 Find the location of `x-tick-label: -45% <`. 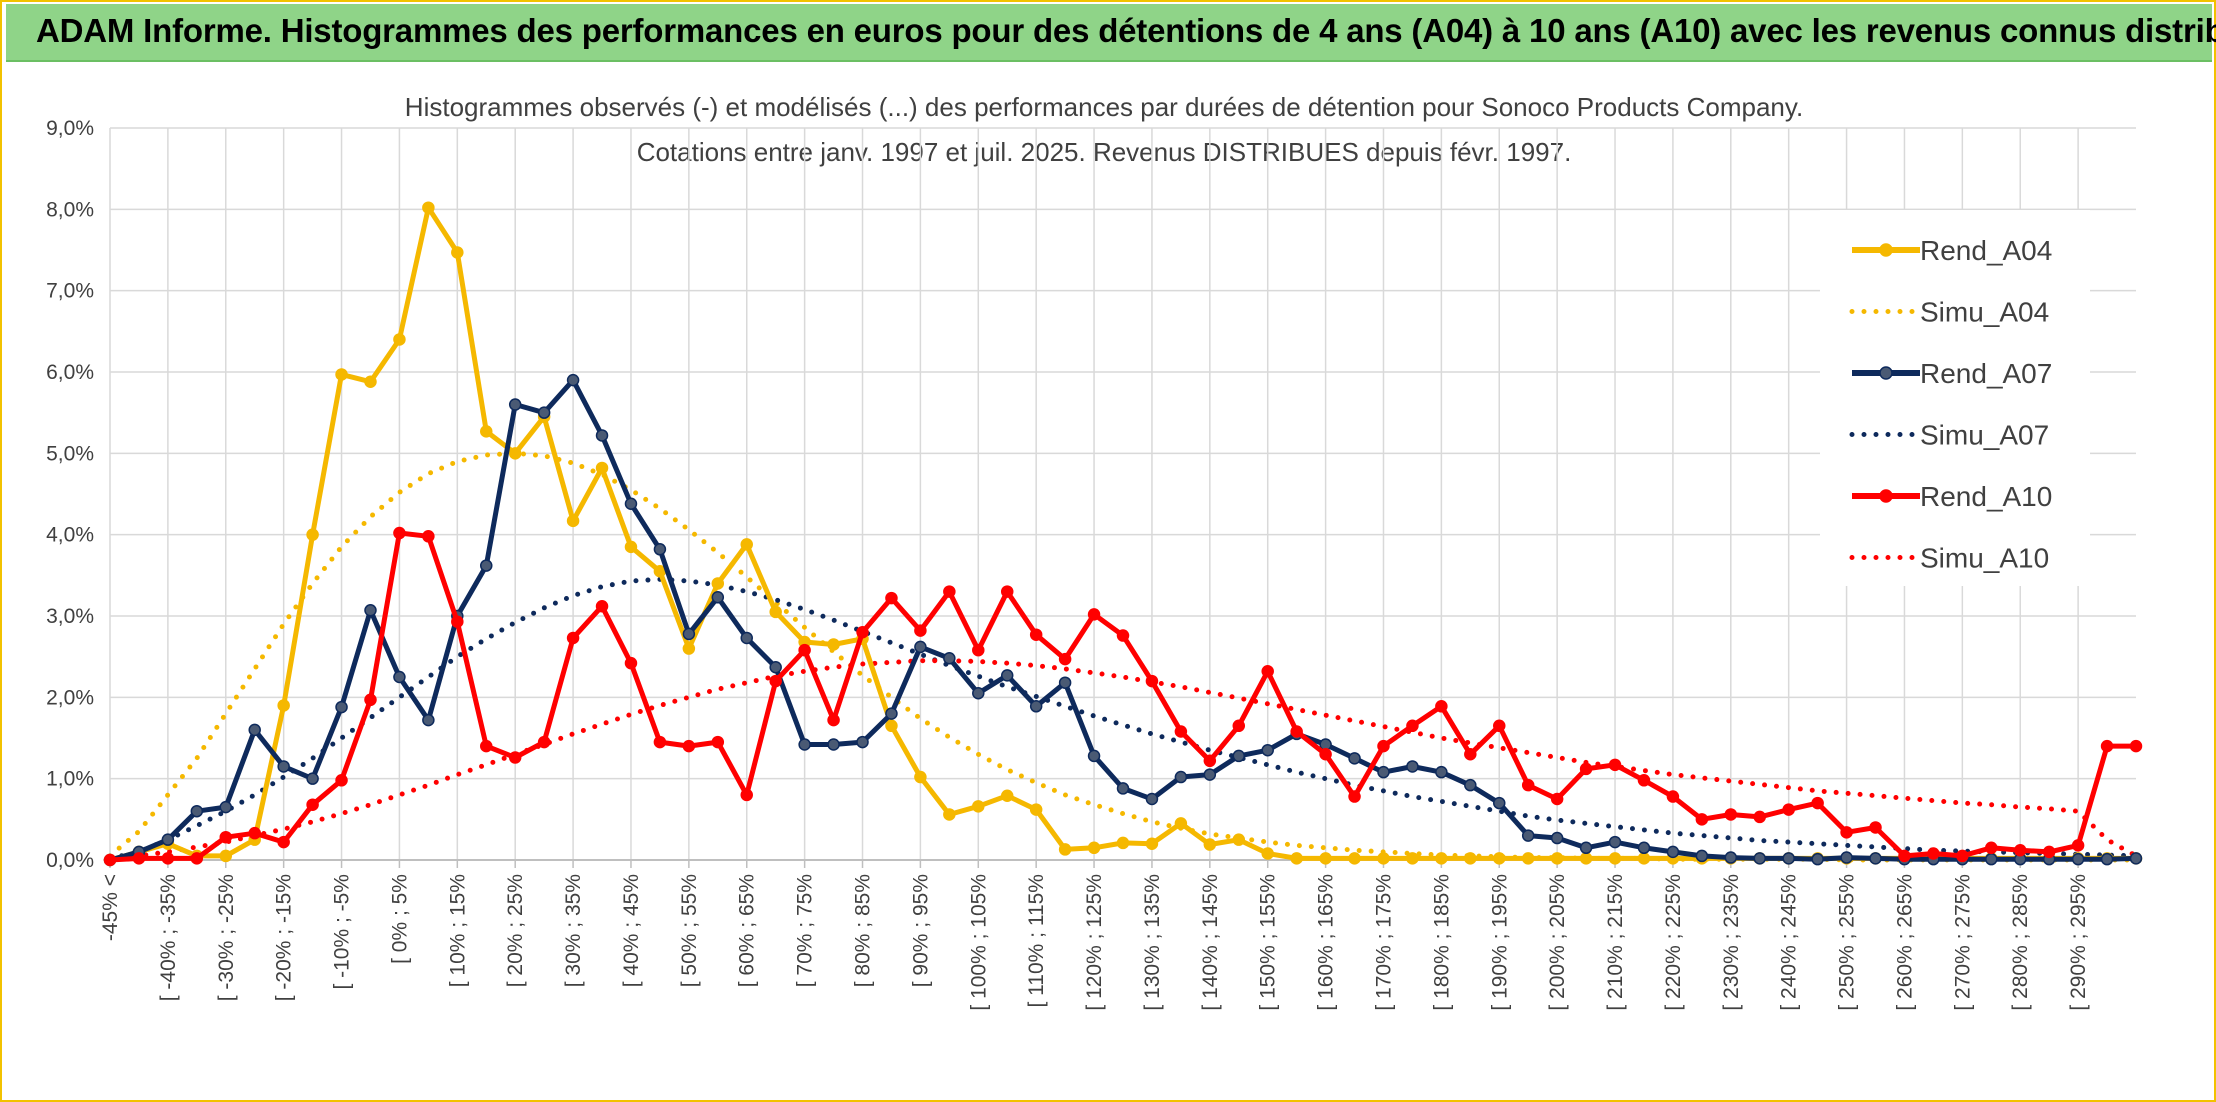

x-tick-label: -45% < is located at coordinates (110, 907).